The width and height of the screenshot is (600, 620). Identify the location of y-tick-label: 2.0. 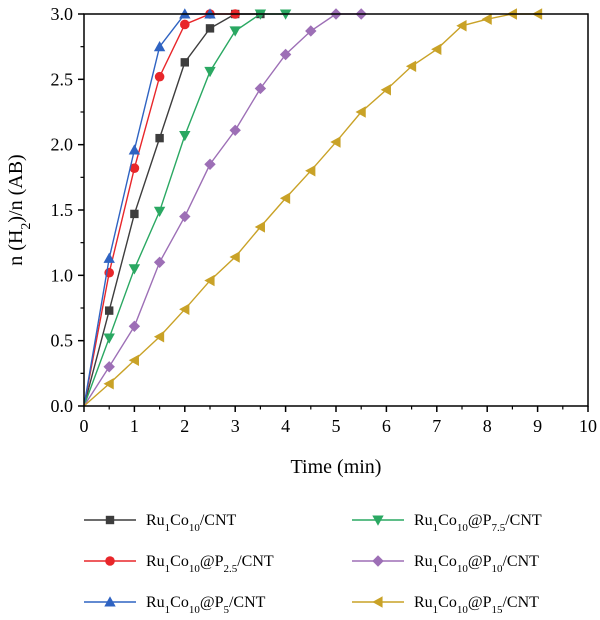
(62, 145).